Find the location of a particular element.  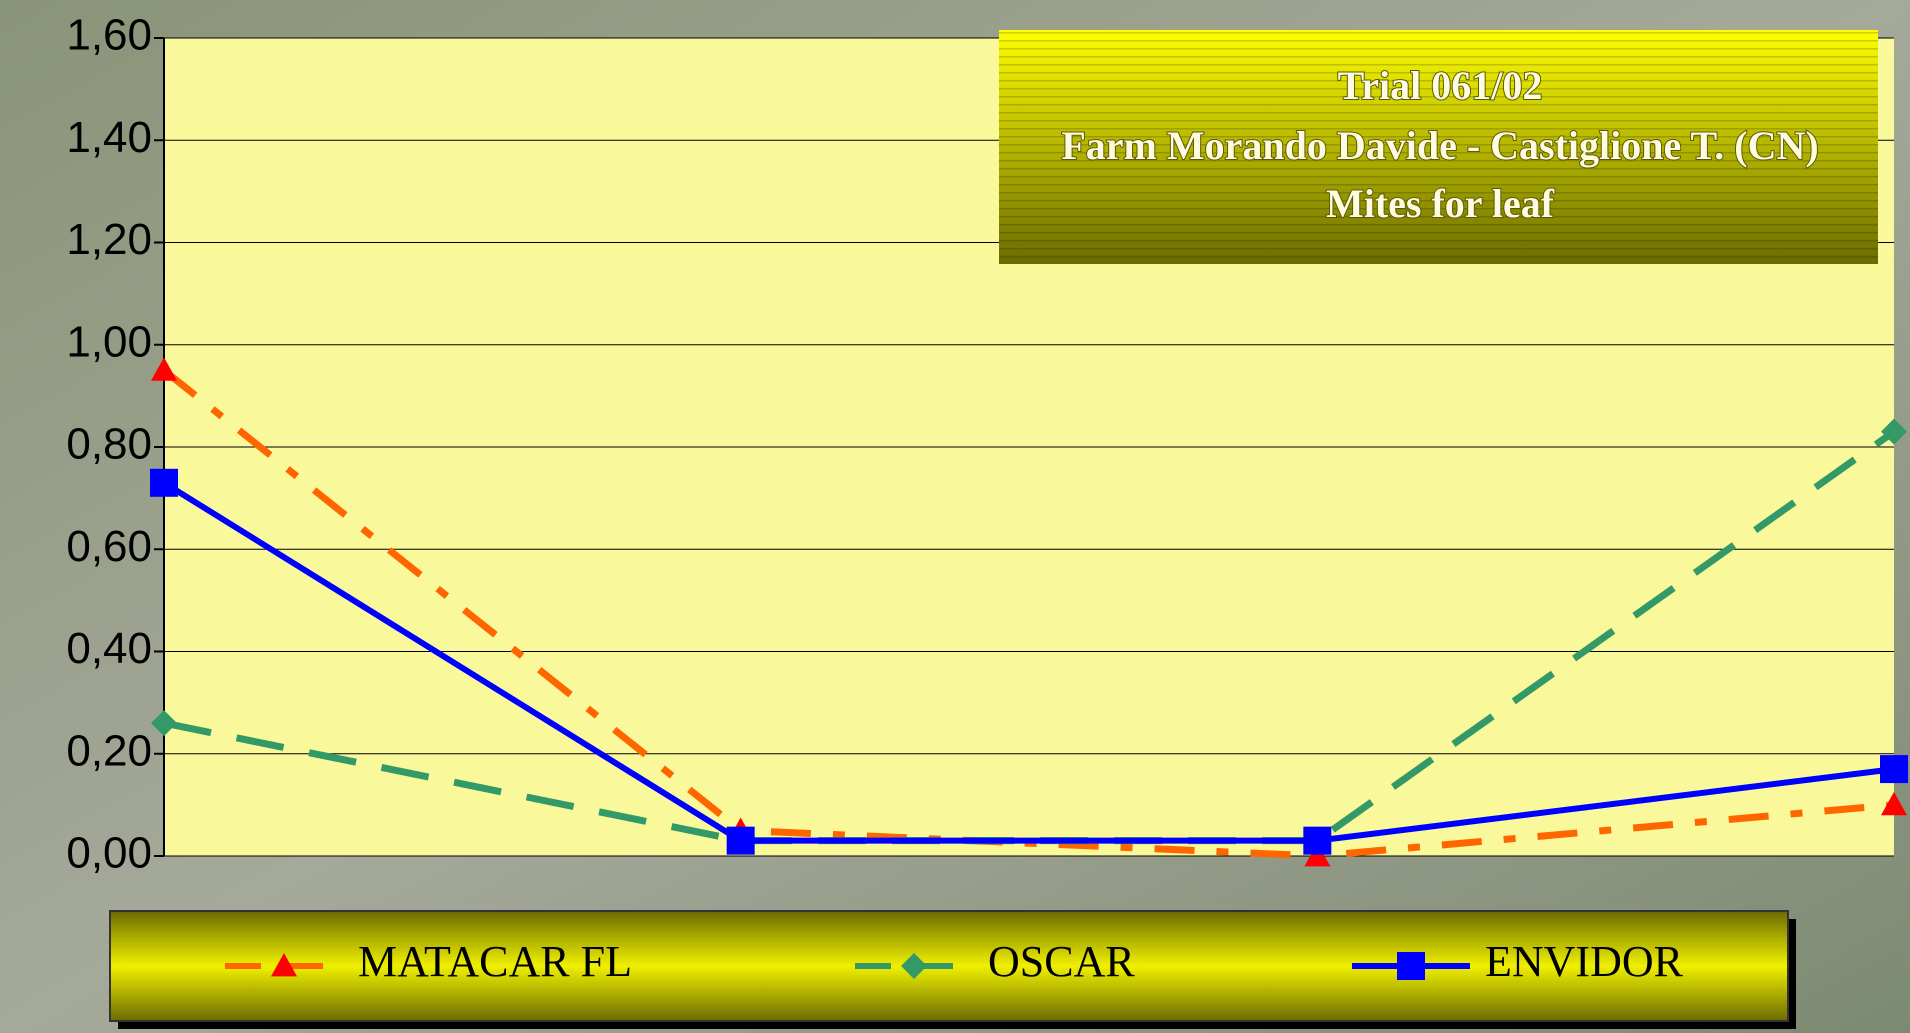

legend-label: MATACAR FL is located at coordinates (495, 961).